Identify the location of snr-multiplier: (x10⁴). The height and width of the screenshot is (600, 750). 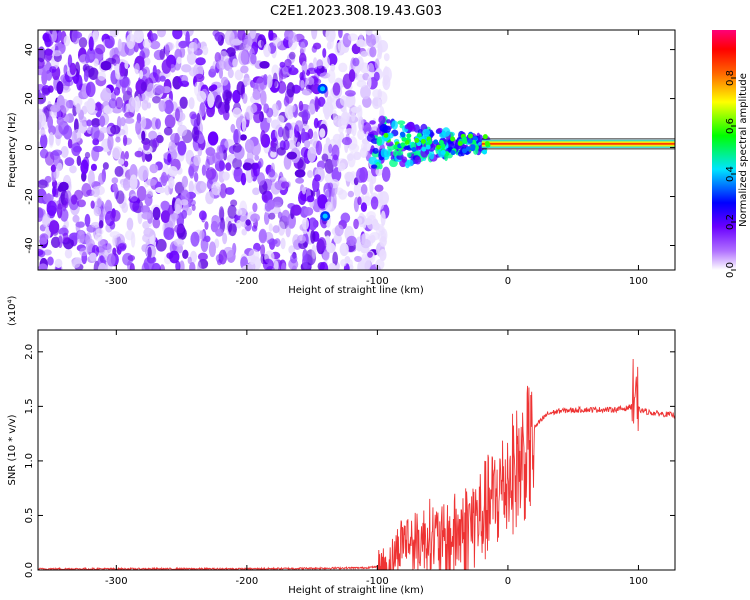
(12, 310).